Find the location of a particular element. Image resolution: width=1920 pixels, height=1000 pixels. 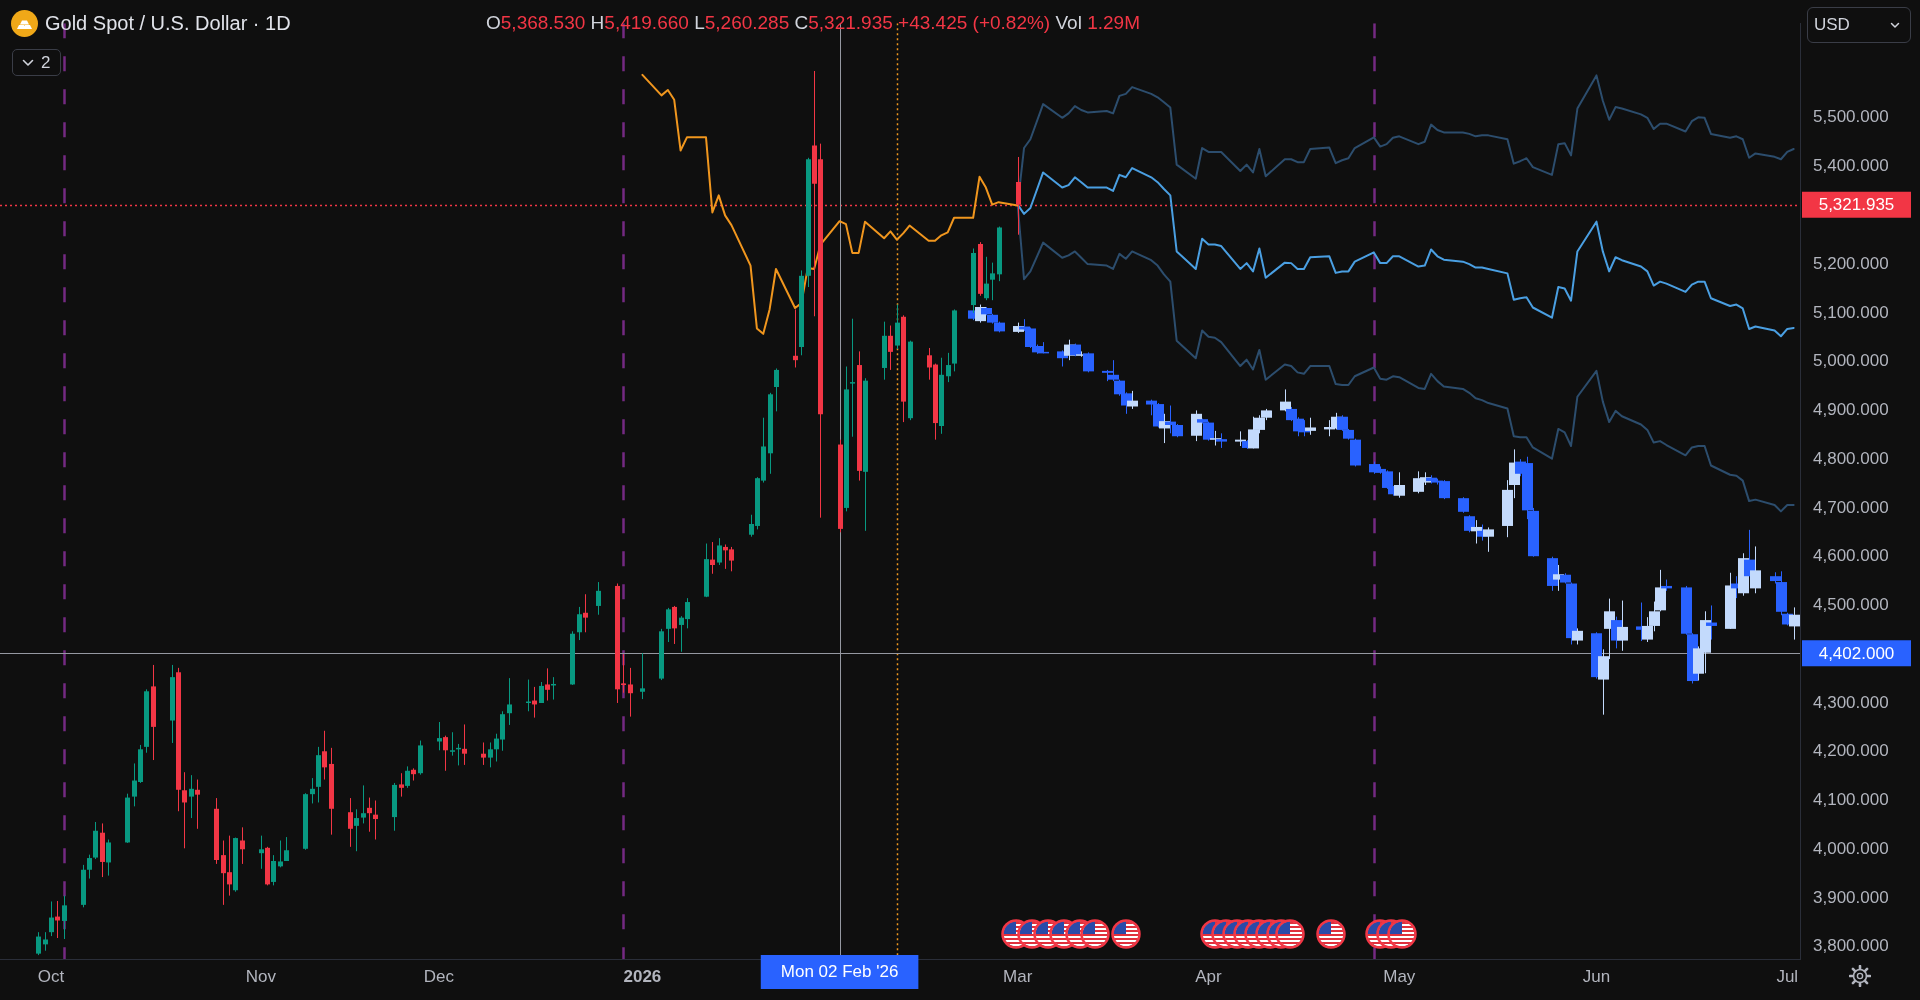

x-tick-label: 2026 is located at coordinates (642, 976).